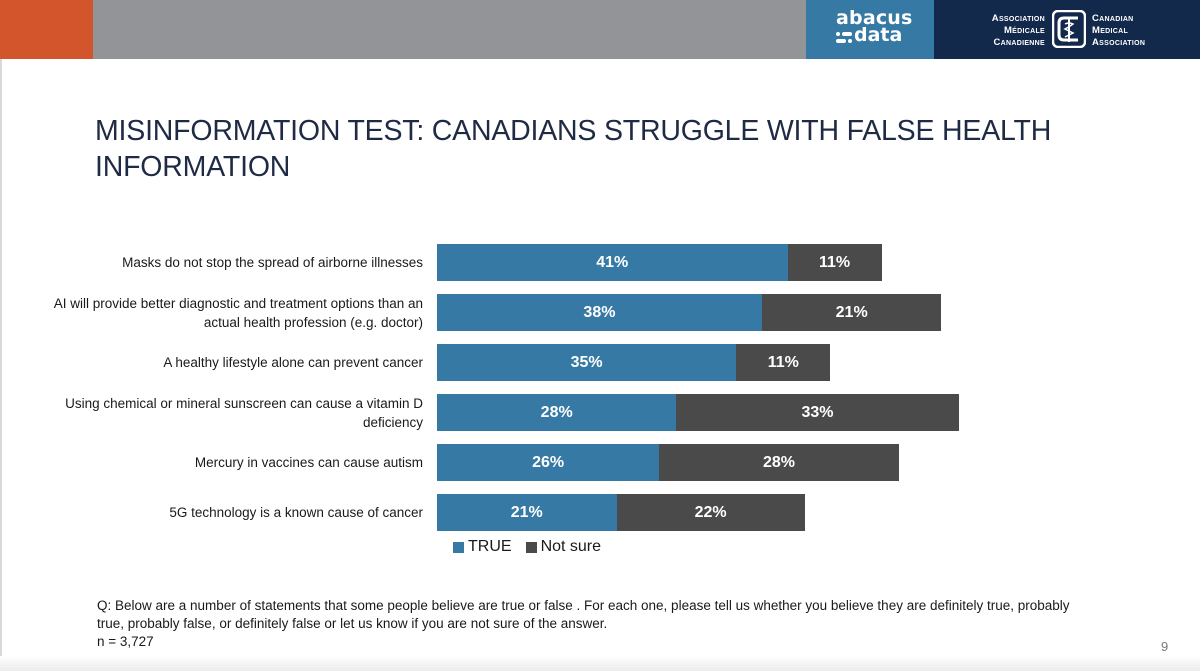 Image resolution: width=1200 pixels, height=671 pixels. I want to click on sample-size: n = 3,727, so click(125, 641).